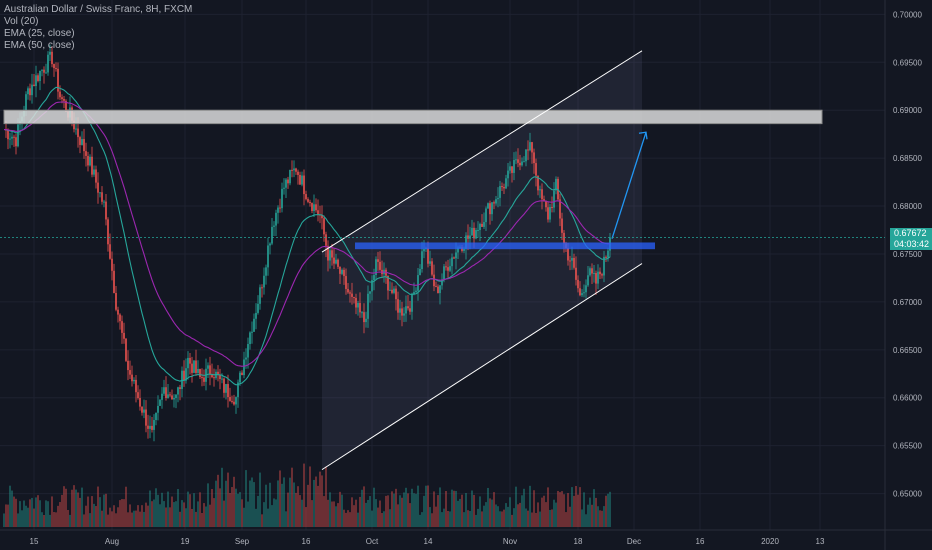 The width and height of the screenshot is (932, 550). I want to click on bar-countdown-label: 04:03:42, so click(911, 244).